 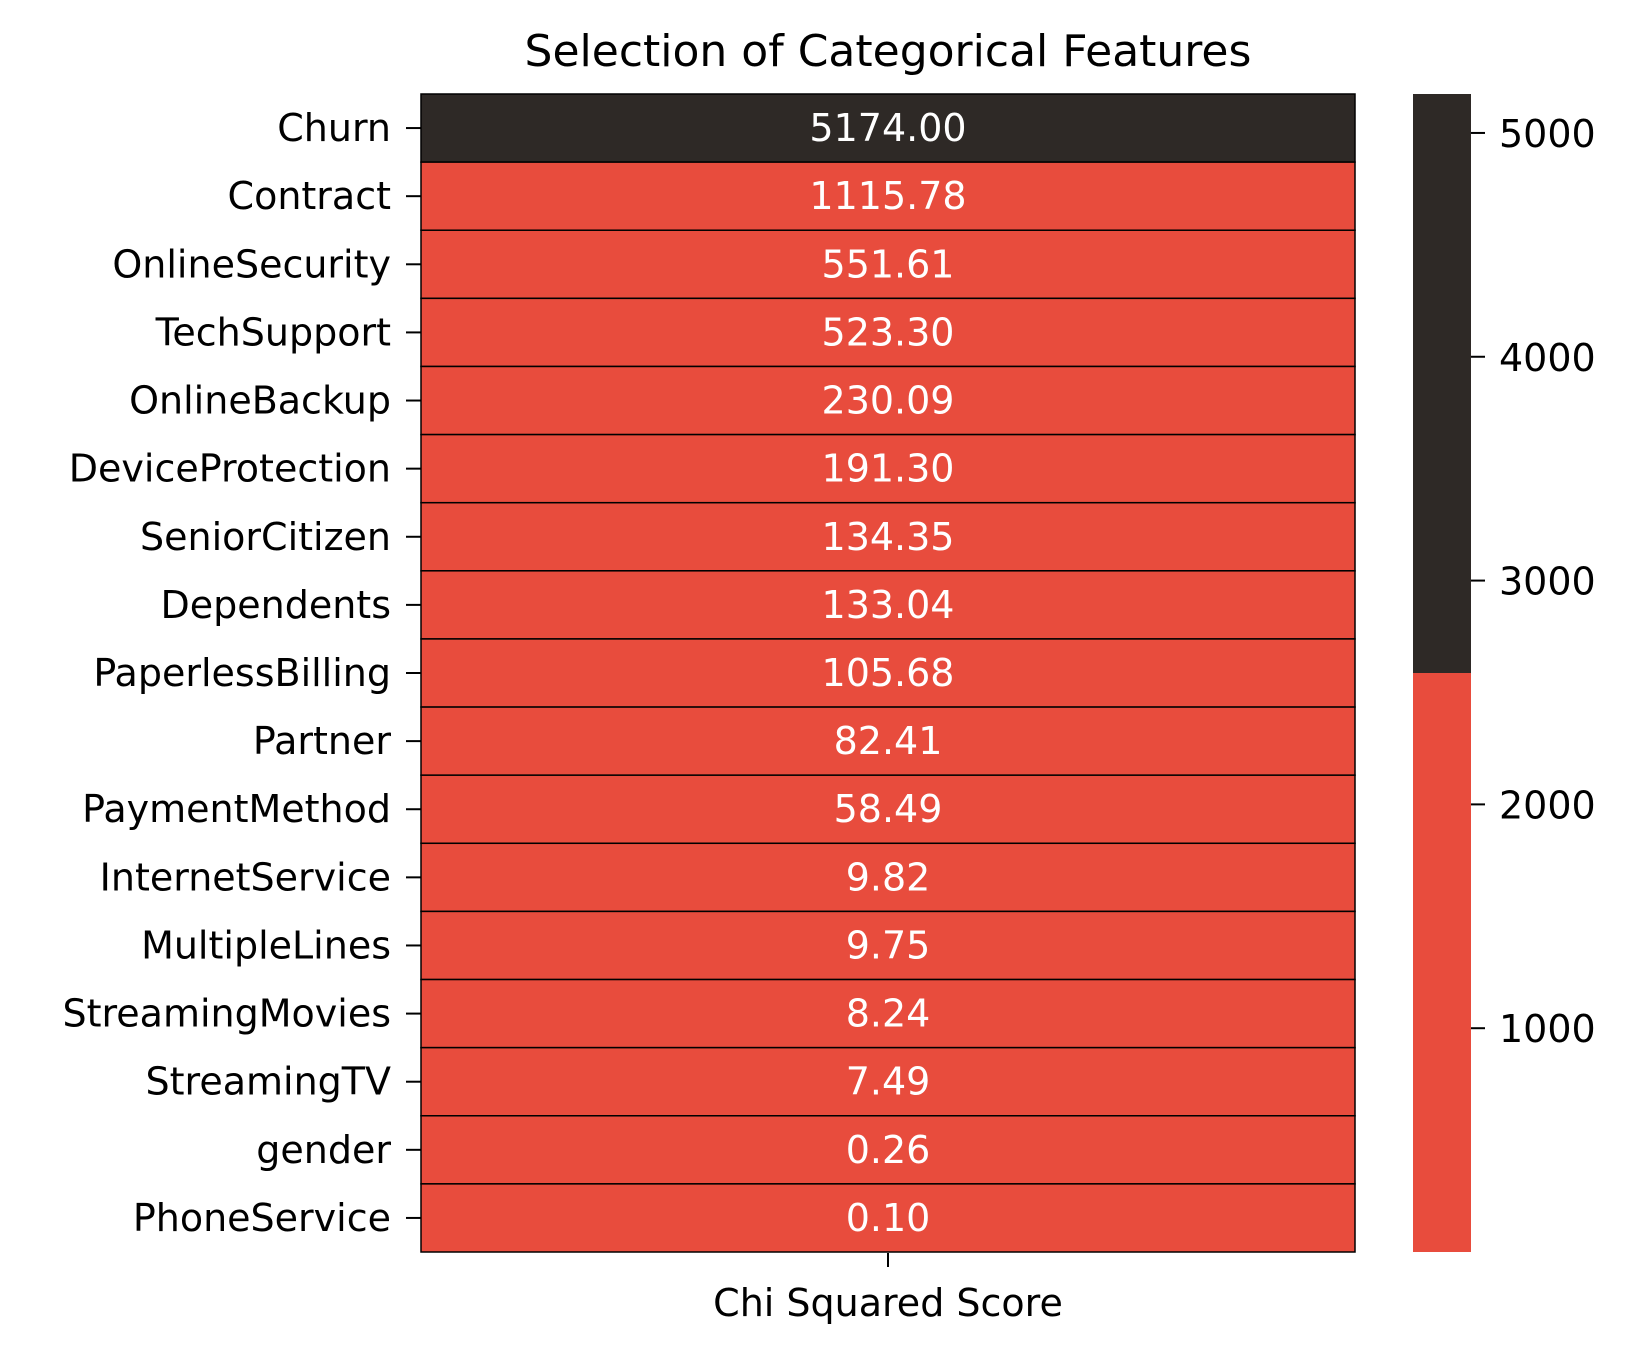 I want to click on feature-label: Partner, so click(x=322, y=741).